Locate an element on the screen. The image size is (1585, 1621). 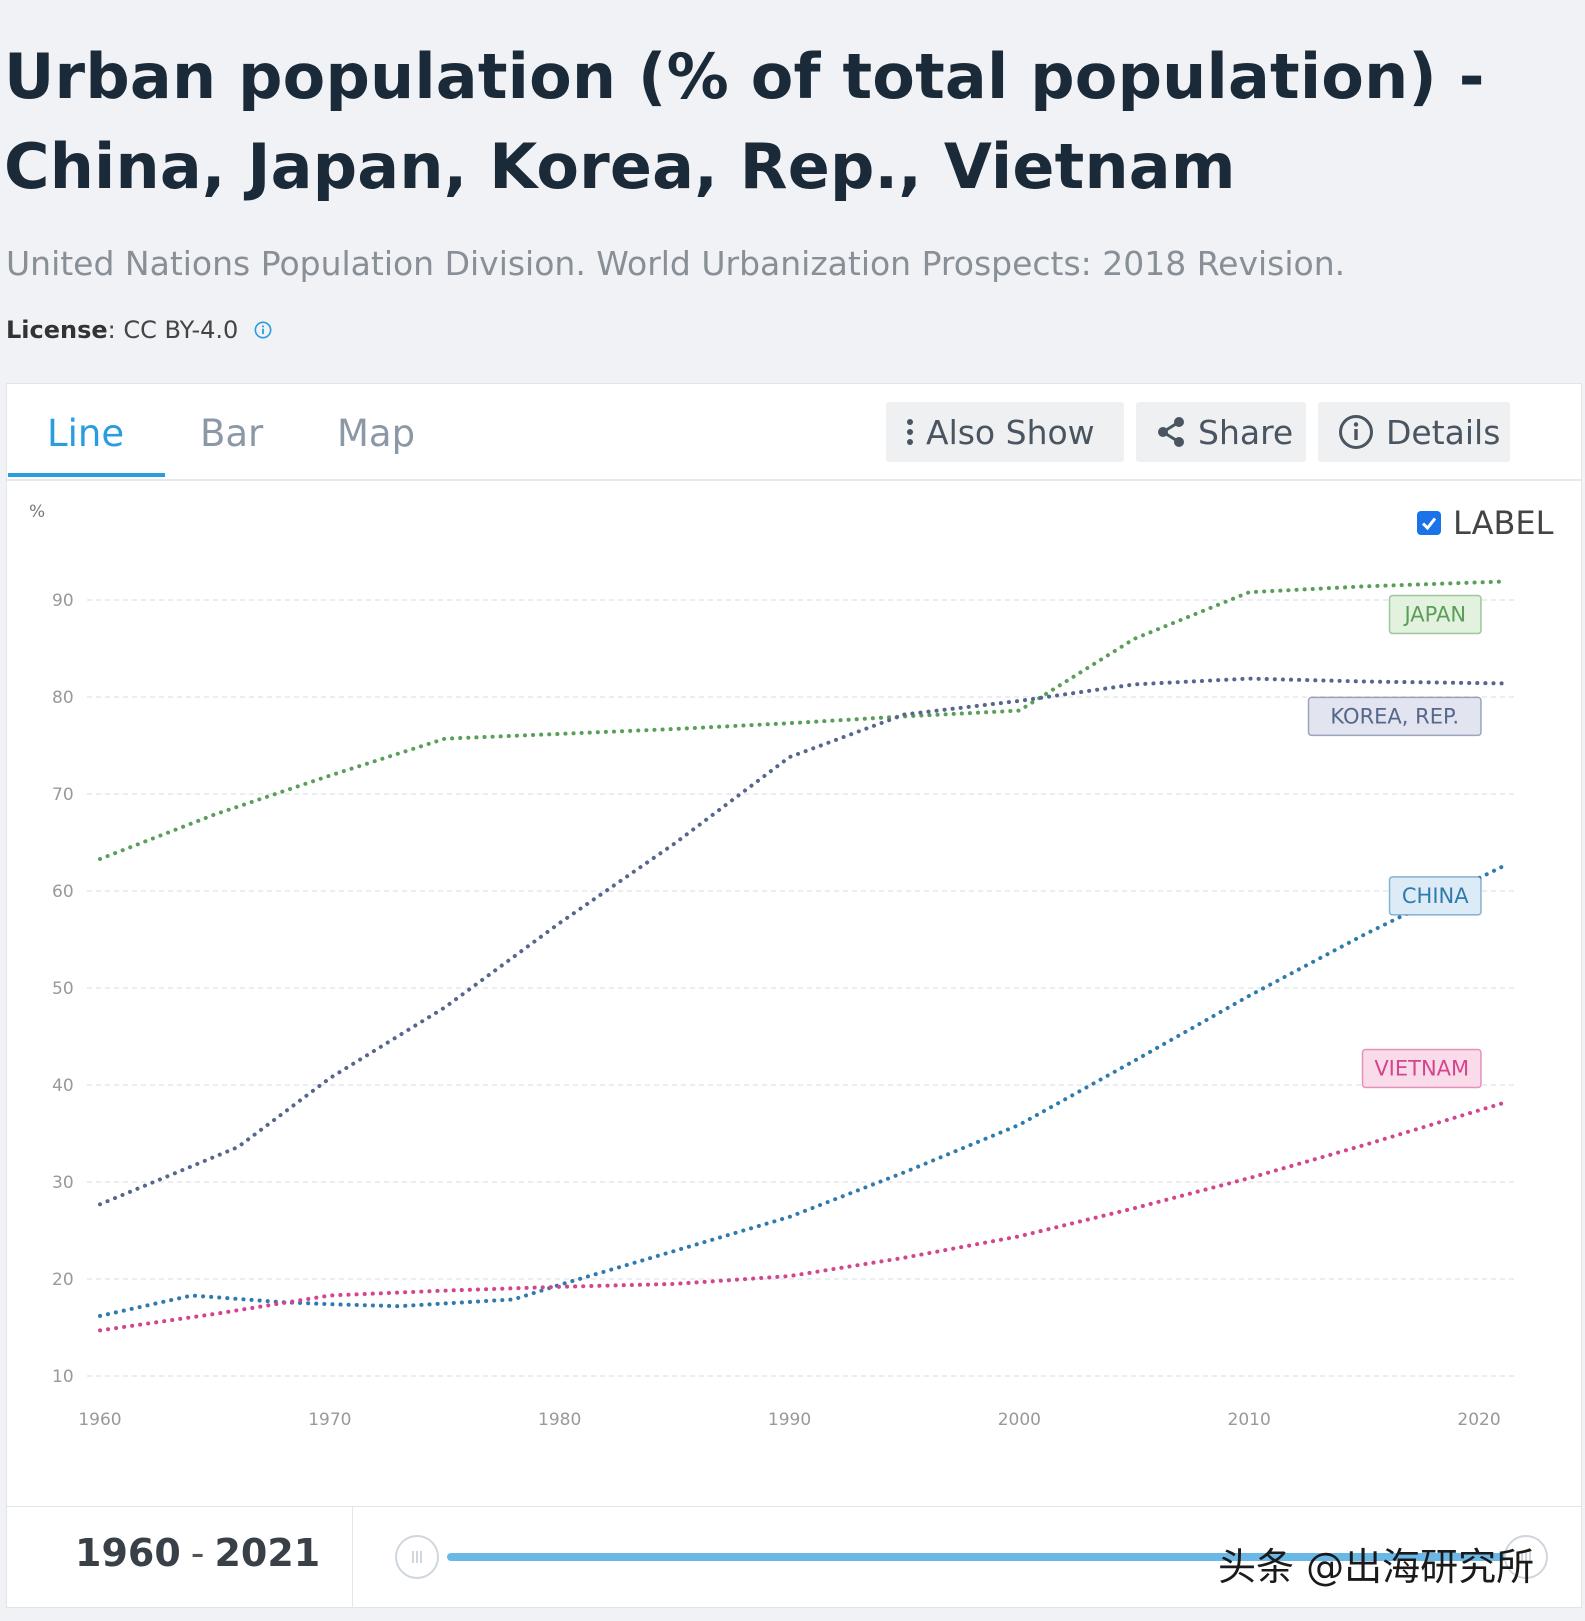
also-show-button: Also Show is located at coordinates (1005, 432).